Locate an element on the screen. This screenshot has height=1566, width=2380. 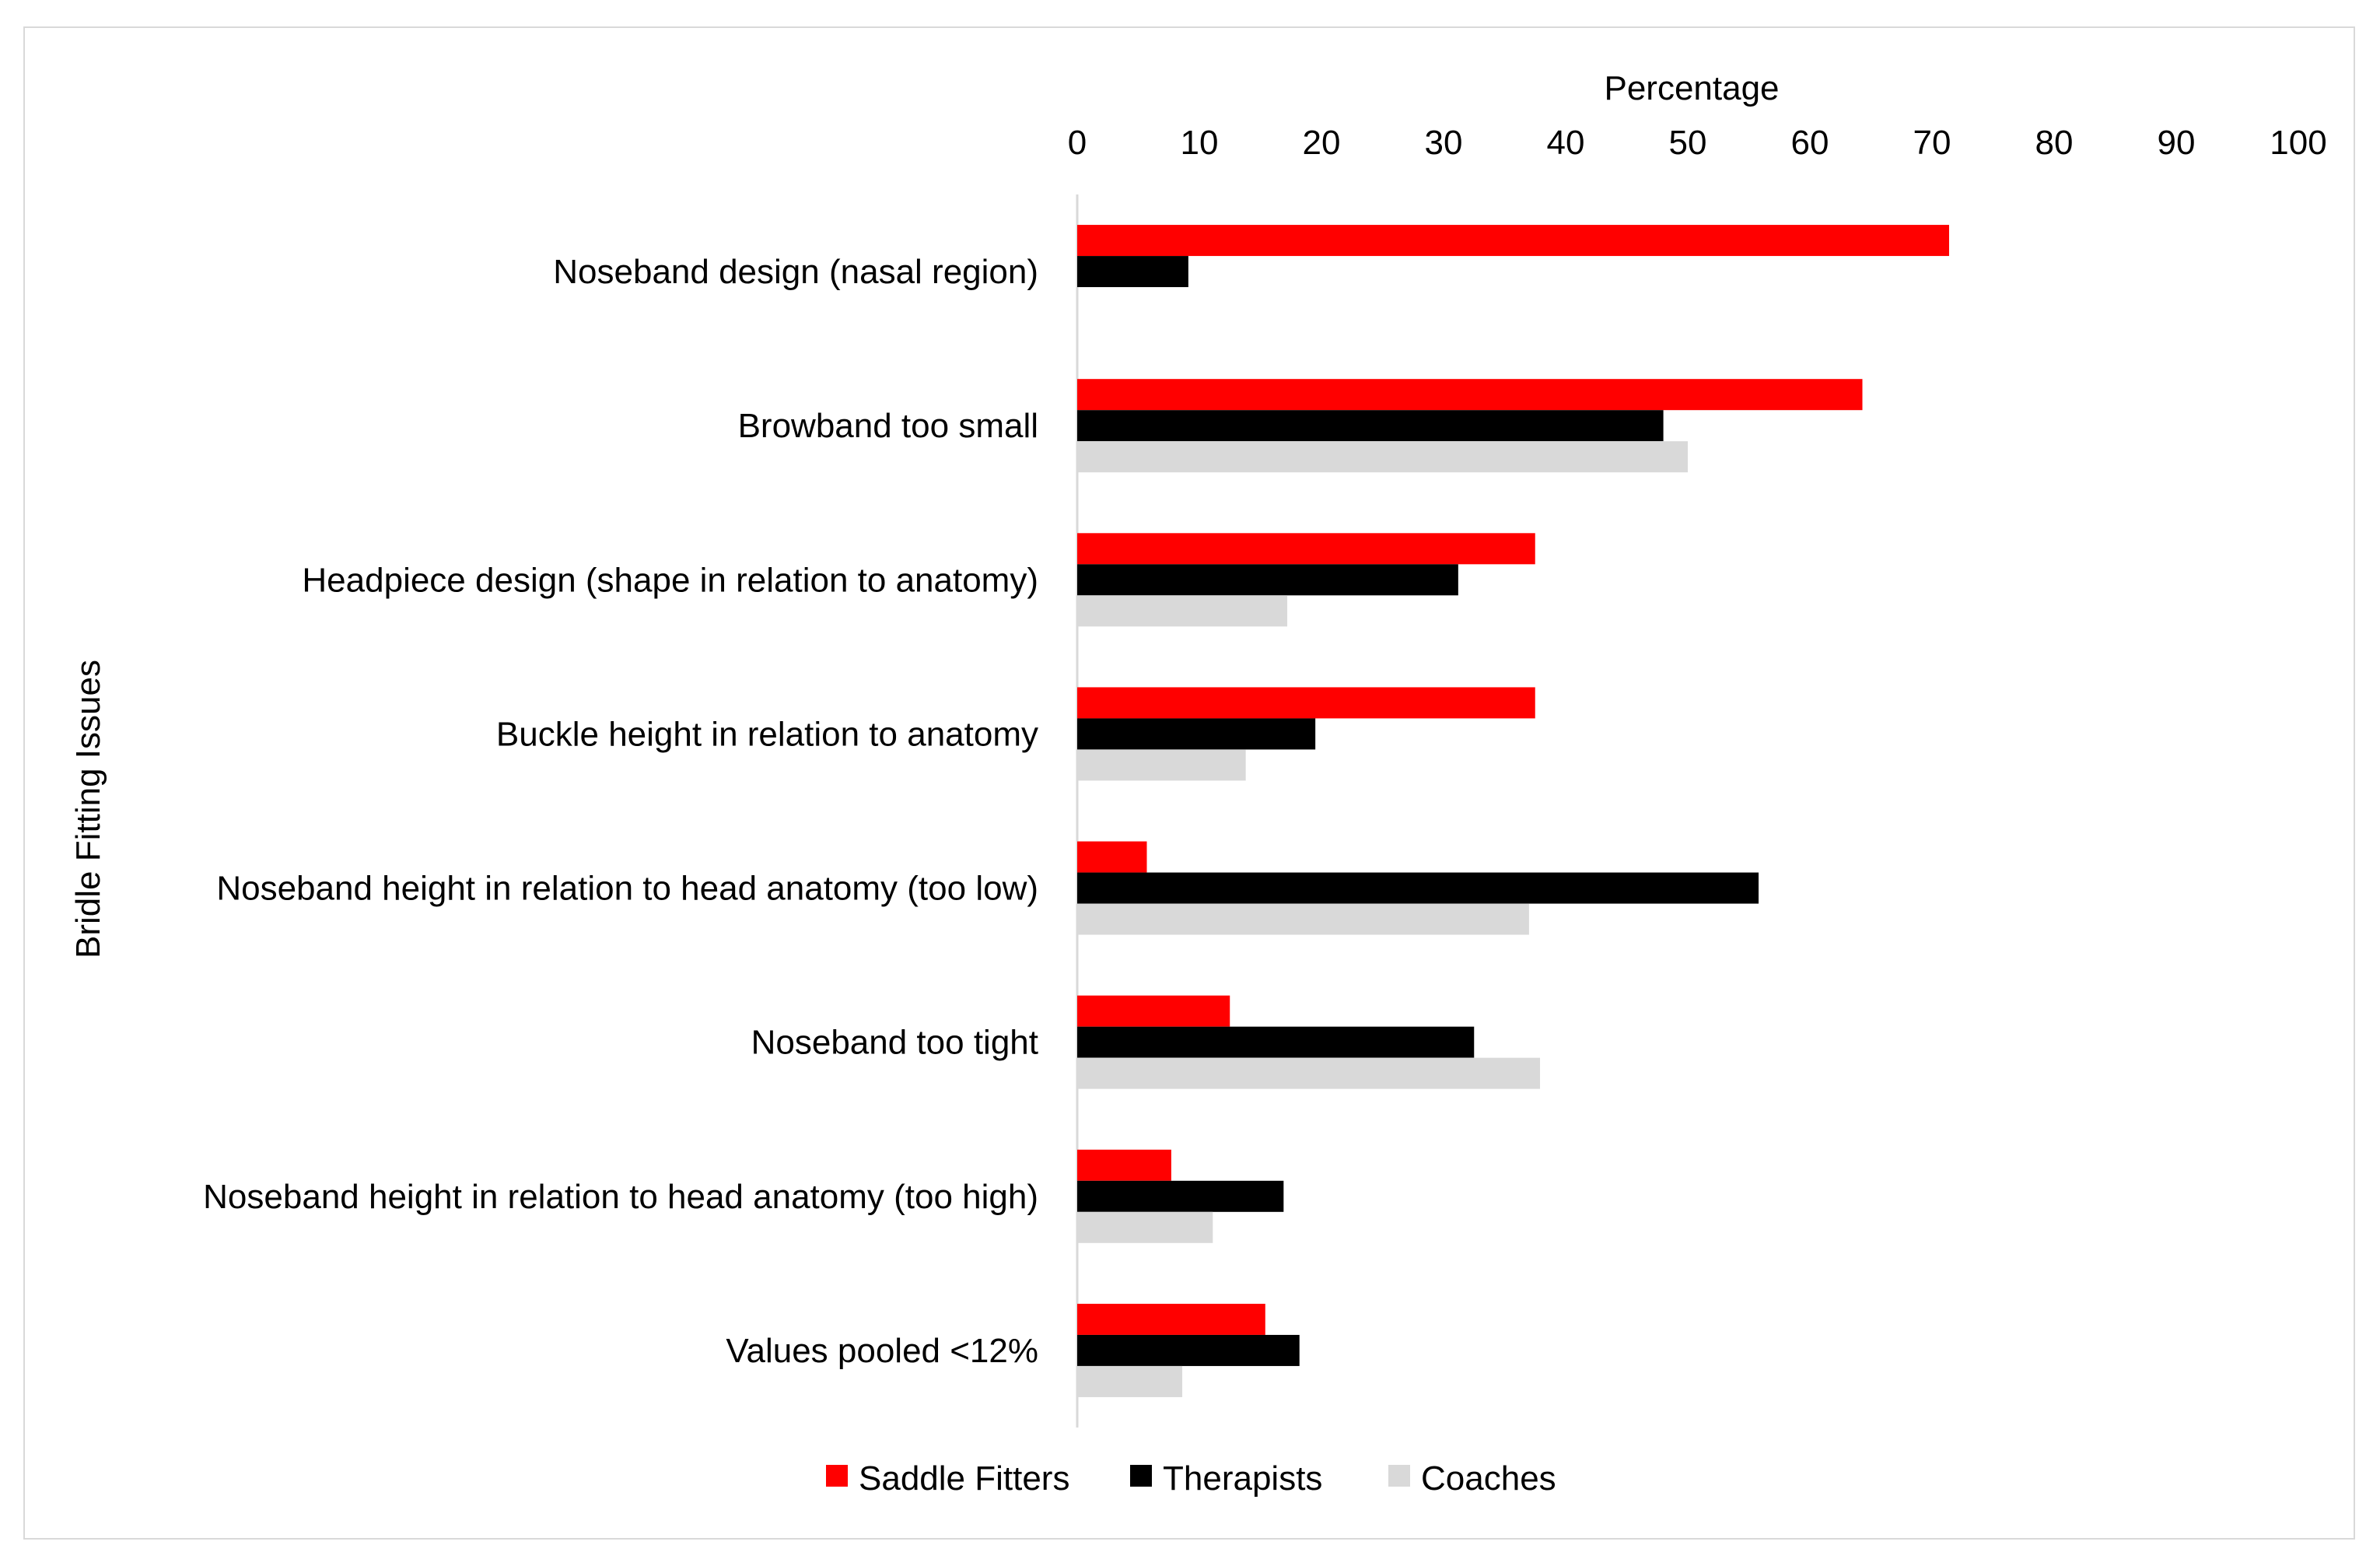
category-label: Browband too small is located at coordinates (888, 426).